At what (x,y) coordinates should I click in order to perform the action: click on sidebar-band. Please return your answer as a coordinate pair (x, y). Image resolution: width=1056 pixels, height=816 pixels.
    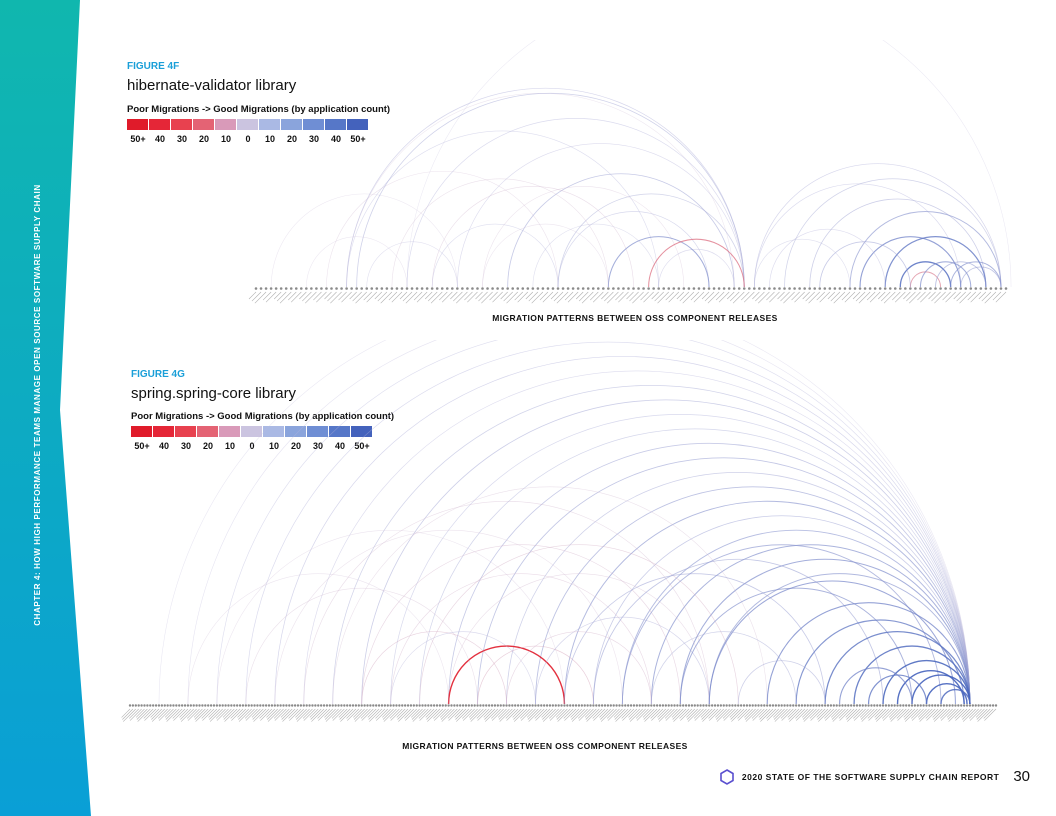
    Looking at the image, I should click on (45, 408).